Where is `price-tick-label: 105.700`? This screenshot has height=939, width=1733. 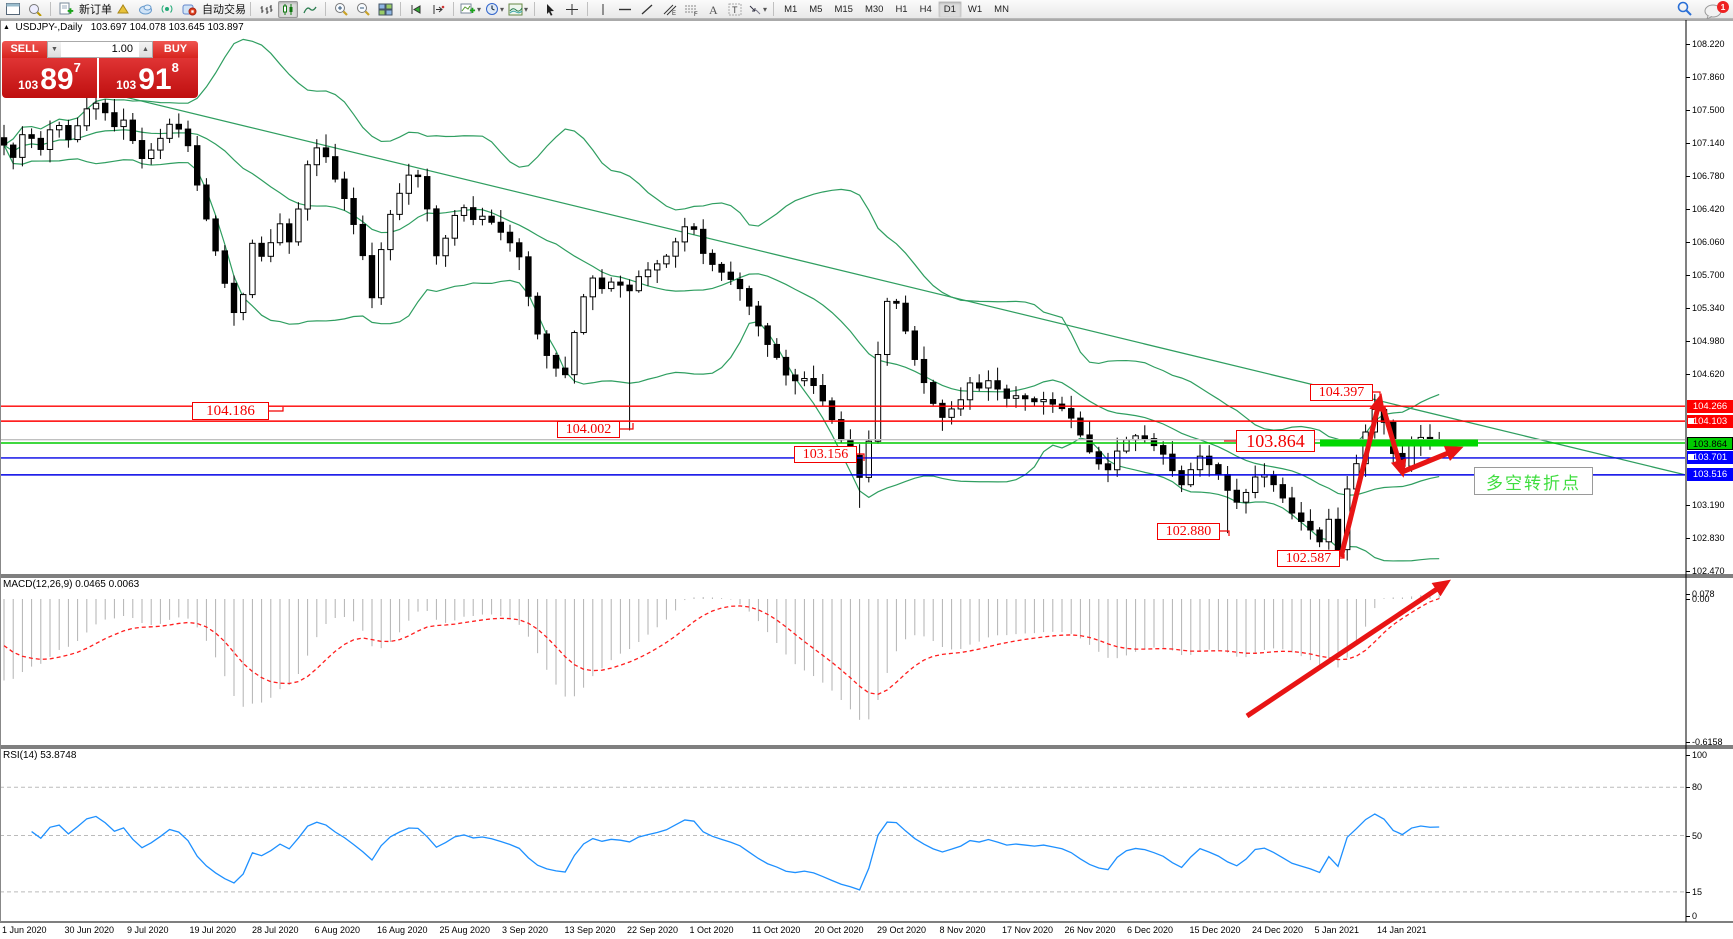
price-tick-label: 105.700 is located at coordinates (1708, 274).